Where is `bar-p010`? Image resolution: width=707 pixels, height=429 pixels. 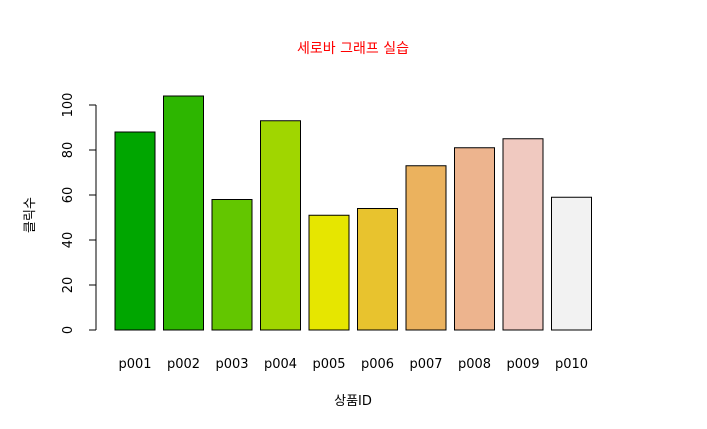
bar-p010 is located at coordinates (571, 263).